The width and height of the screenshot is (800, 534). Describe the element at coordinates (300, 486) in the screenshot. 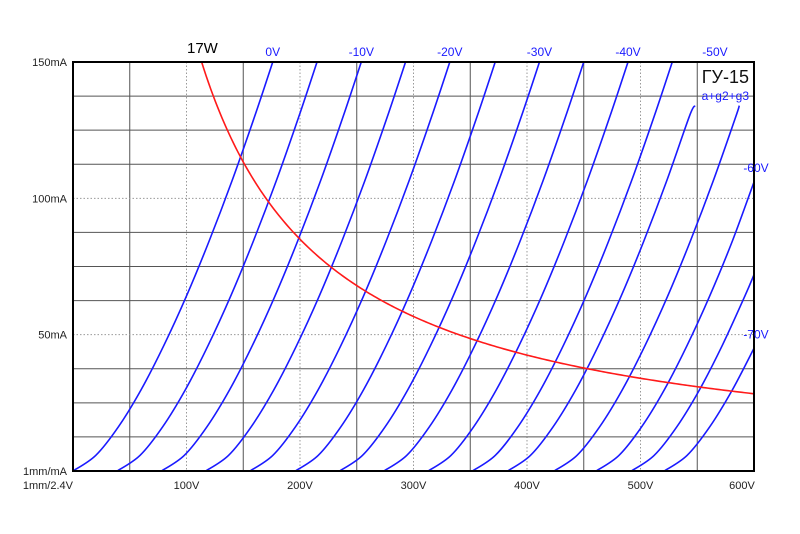

I see `x-tick-label: 200V` at that location.